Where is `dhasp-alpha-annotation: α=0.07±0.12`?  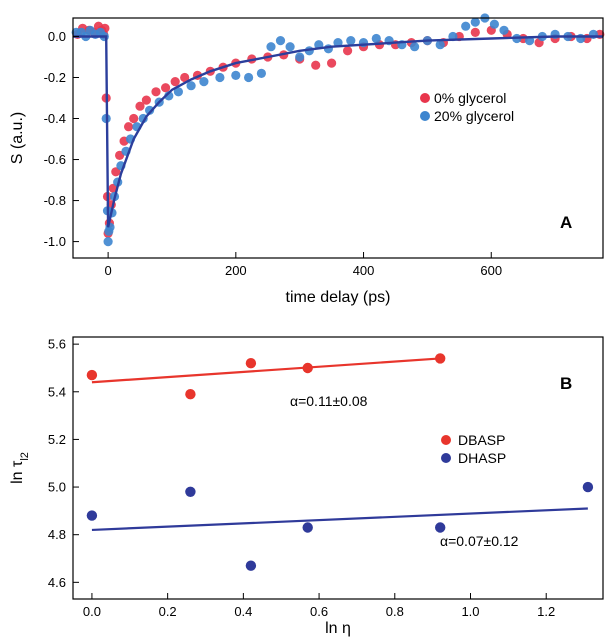 dhasp-alpha-annotation: α=0.07±0.12 is located at coordinates (479, 541).